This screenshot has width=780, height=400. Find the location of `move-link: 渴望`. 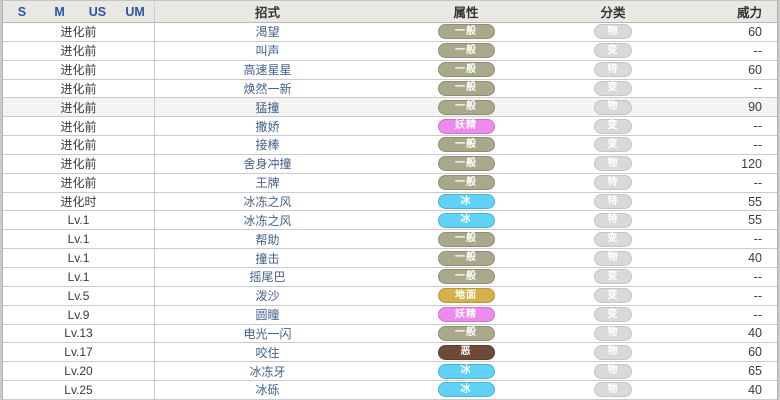

move-link: 渴望 is located at coordinates (267, 32).